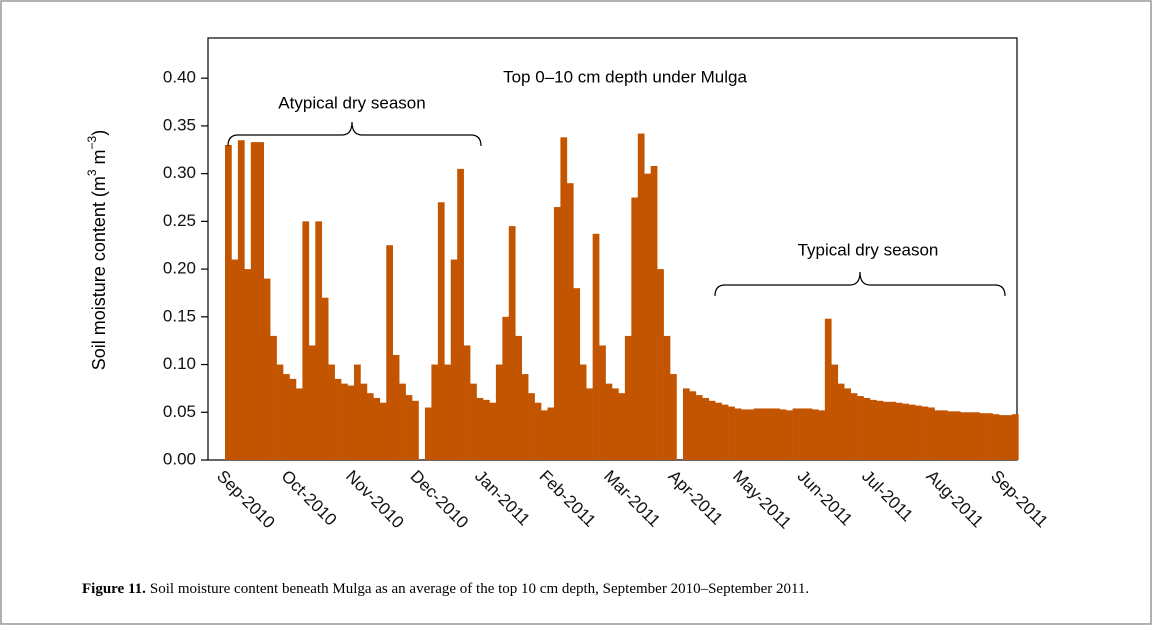  I want to click on x-tick-label: Mar-2011, so click(632, 499).